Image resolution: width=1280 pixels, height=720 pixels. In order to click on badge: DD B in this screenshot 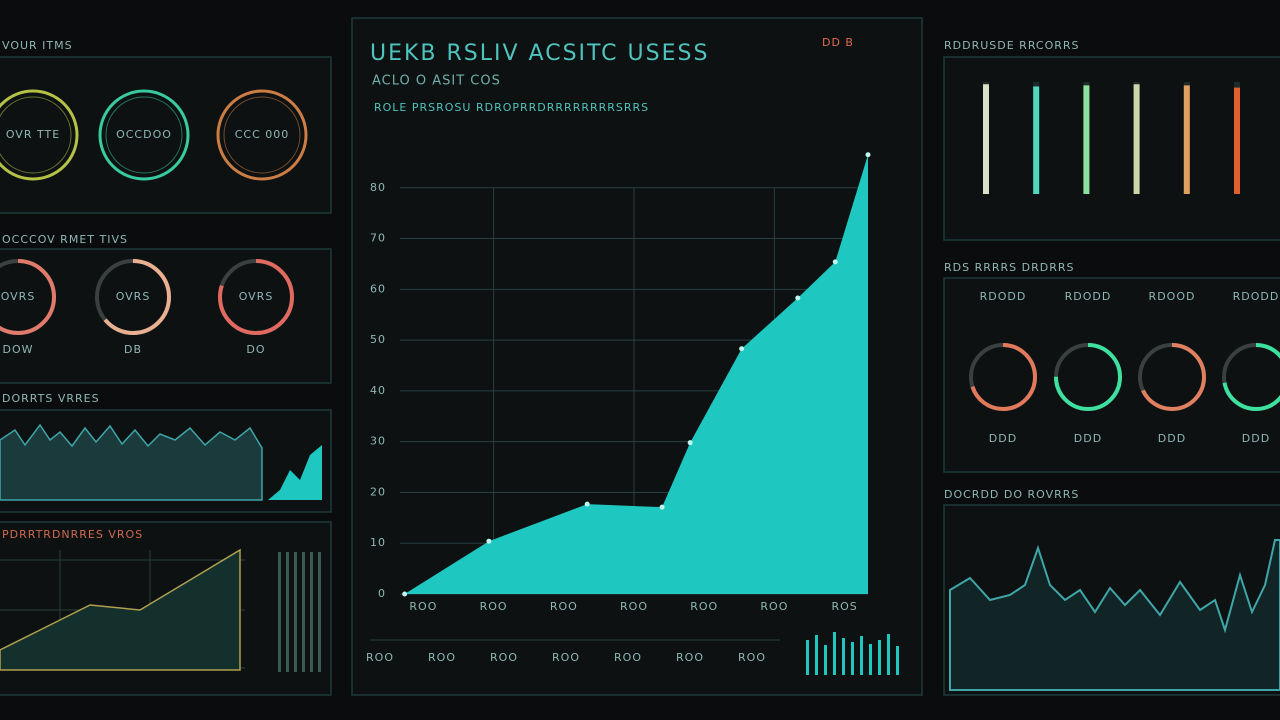, I will do `click(838, 42)`.